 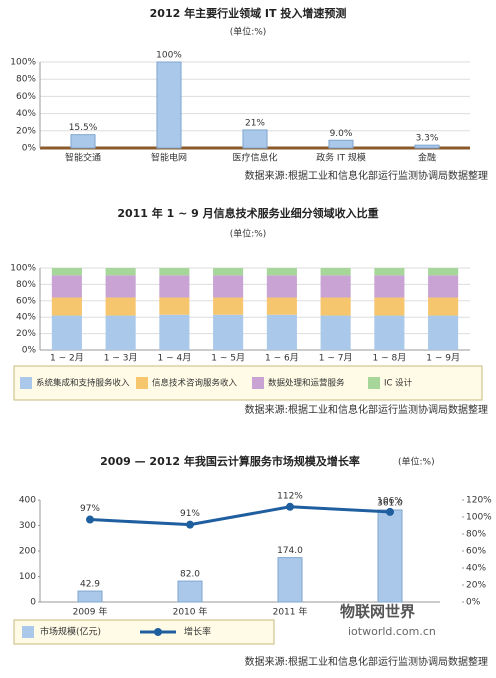 What do you see at coordinates (479, 501) in the screenshot?
I see `y2-tick-label: 120%` at bounding box center [479, 501].